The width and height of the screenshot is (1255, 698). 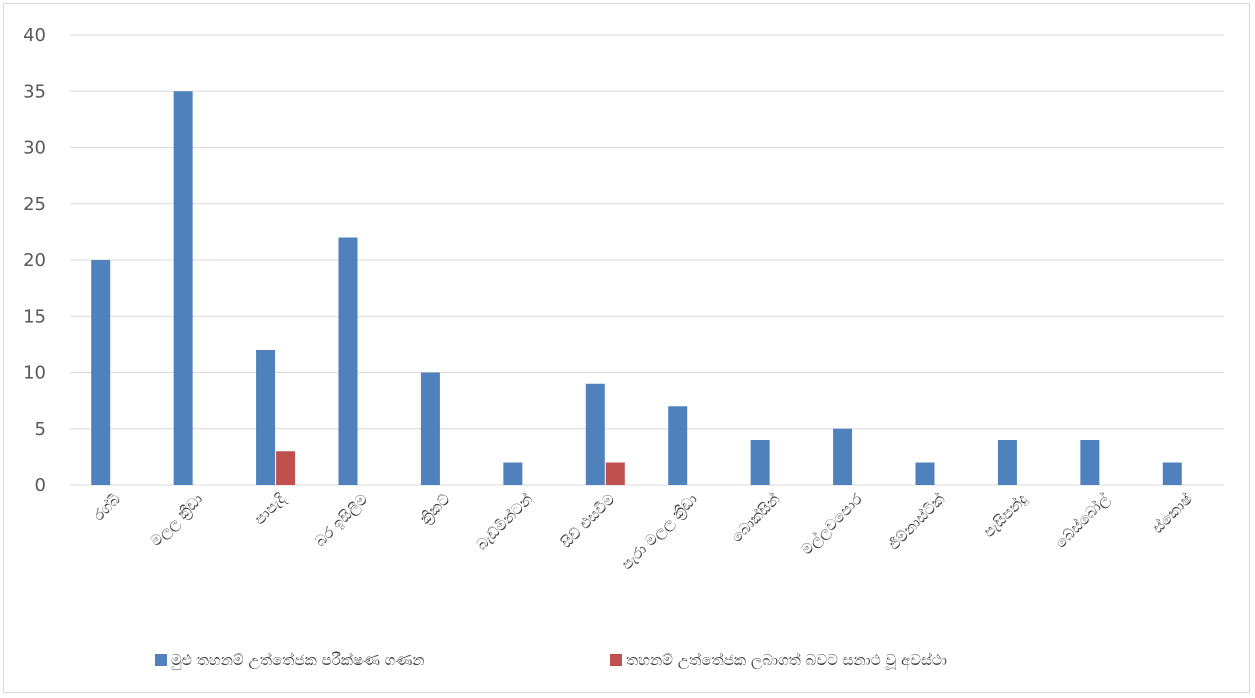 What do you see at coordinates (34, 373) in the screenshot?
I see `y-tick-label: 10` at bounding box center [34, 373].